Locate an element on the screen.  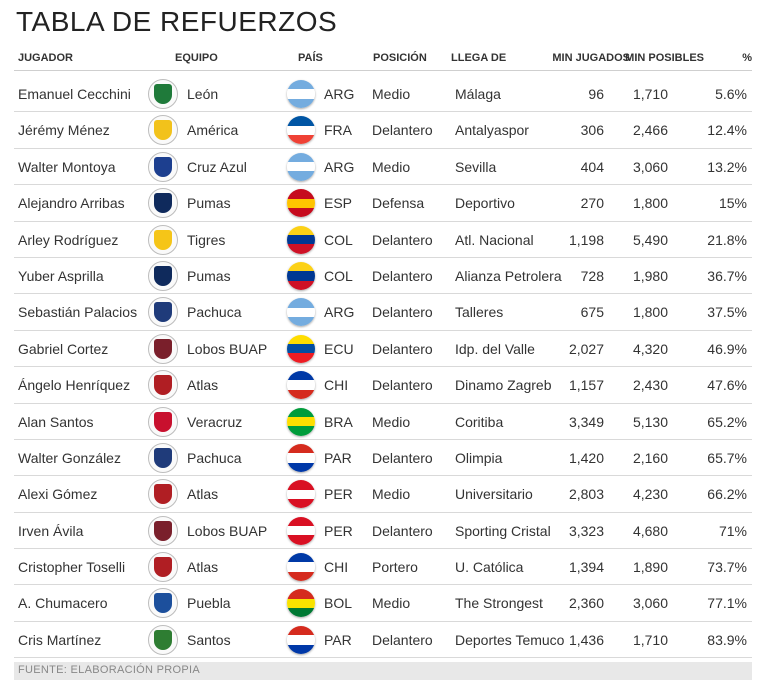
percent: 73.7% is located at coordinates (727, 567).